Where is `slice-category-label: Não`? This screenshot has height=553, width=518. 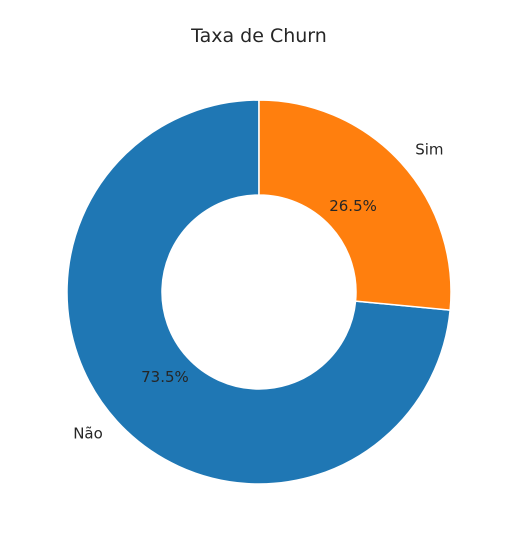 slice-category-label: Não is located at coordinates (88, 434).